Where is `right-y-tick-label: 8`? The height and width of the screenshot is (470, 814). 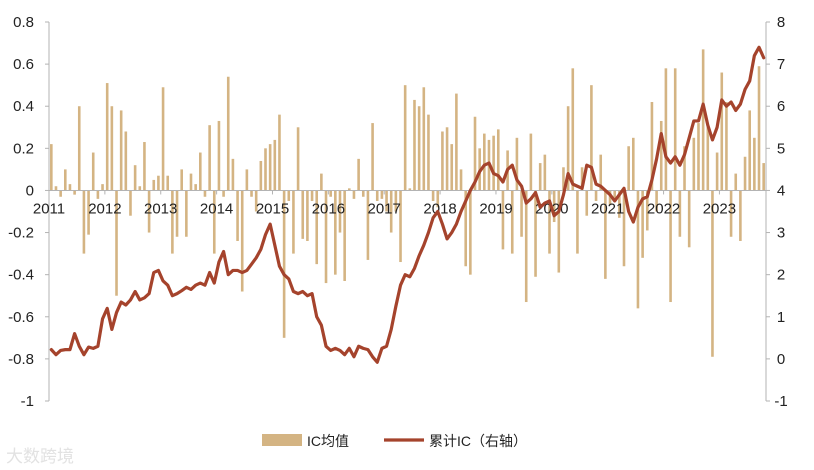 right-y-tick-label: 8 is located at coordinates (781, 22).